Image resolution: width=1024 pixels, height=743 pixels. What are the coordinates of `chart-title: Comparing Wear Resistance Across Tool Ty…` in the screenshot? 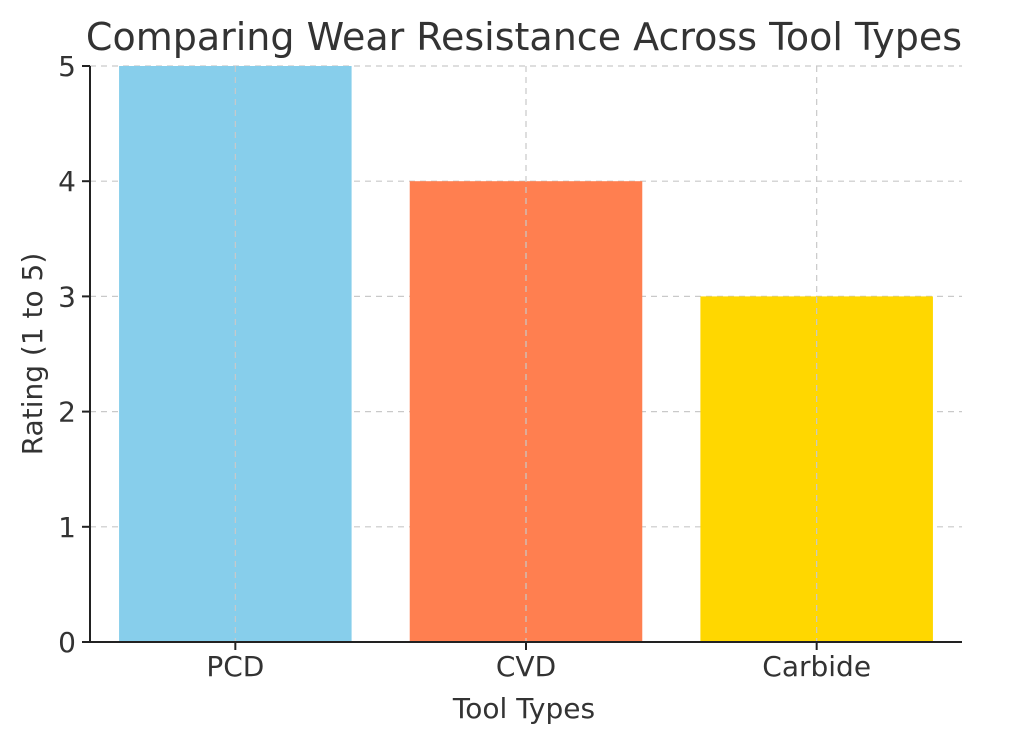 It's located at (524, 37).